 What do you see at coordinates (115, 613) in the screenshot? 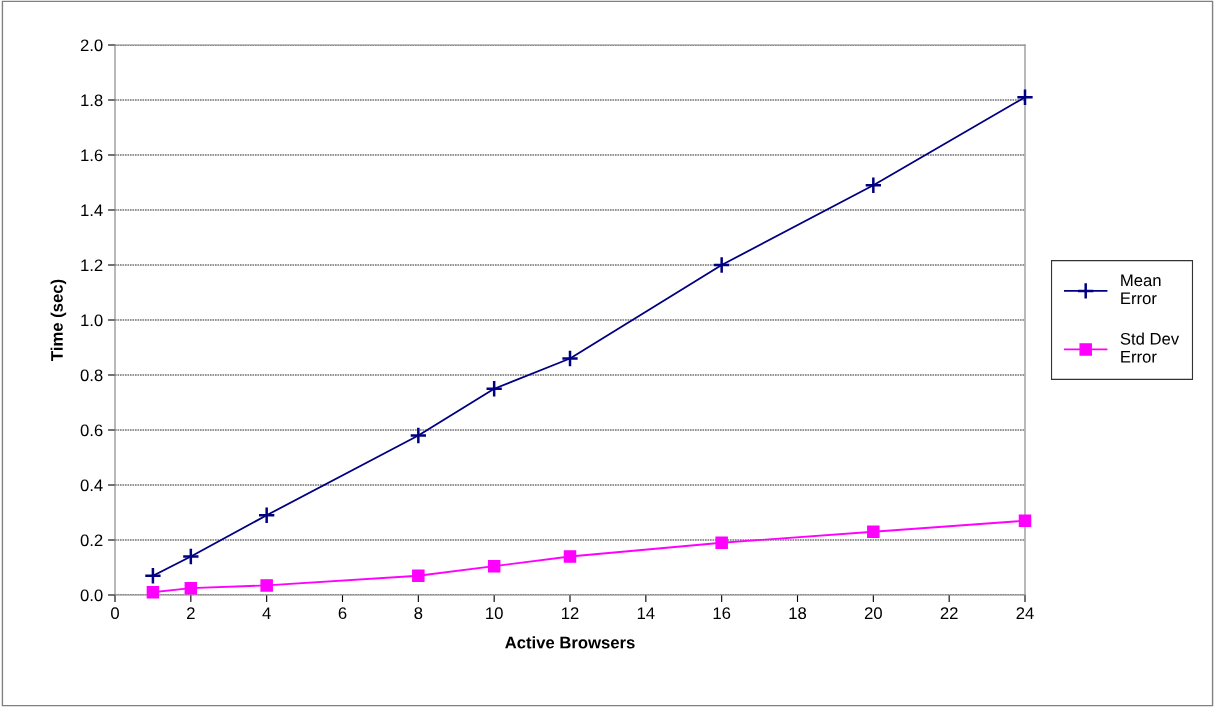
I see `x-tick-label: 0` at bounding box center [115, 613].